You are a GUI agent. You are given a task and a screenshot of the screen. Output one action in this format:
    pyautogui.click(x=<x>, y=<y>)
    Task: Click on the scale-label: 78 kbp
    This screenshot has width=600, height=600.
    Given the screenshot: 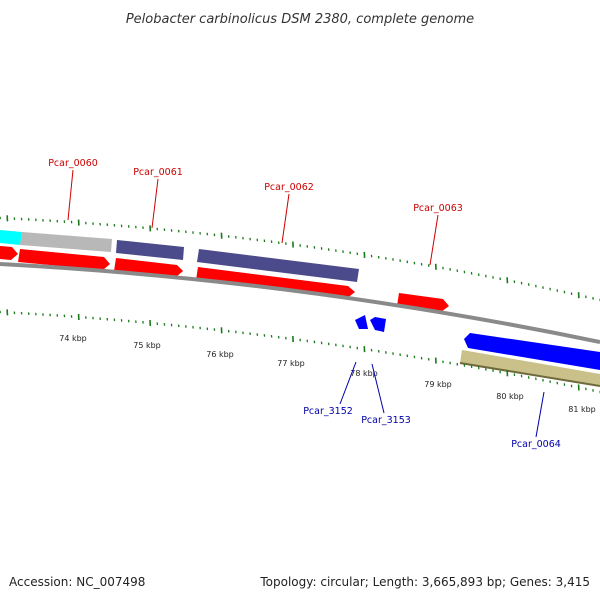 What is the action you would take?
    pyautogui.click(x=364, y=373)
    